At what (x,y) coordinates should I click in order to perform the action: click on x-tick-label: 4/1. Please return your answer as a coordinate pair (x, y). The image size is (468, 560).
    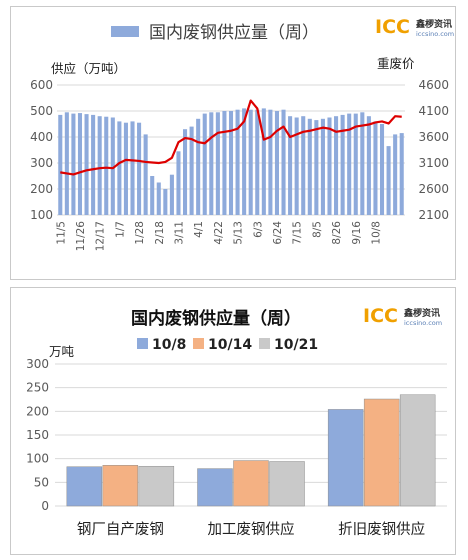
    Looking at the image, I should click on (199, 229).